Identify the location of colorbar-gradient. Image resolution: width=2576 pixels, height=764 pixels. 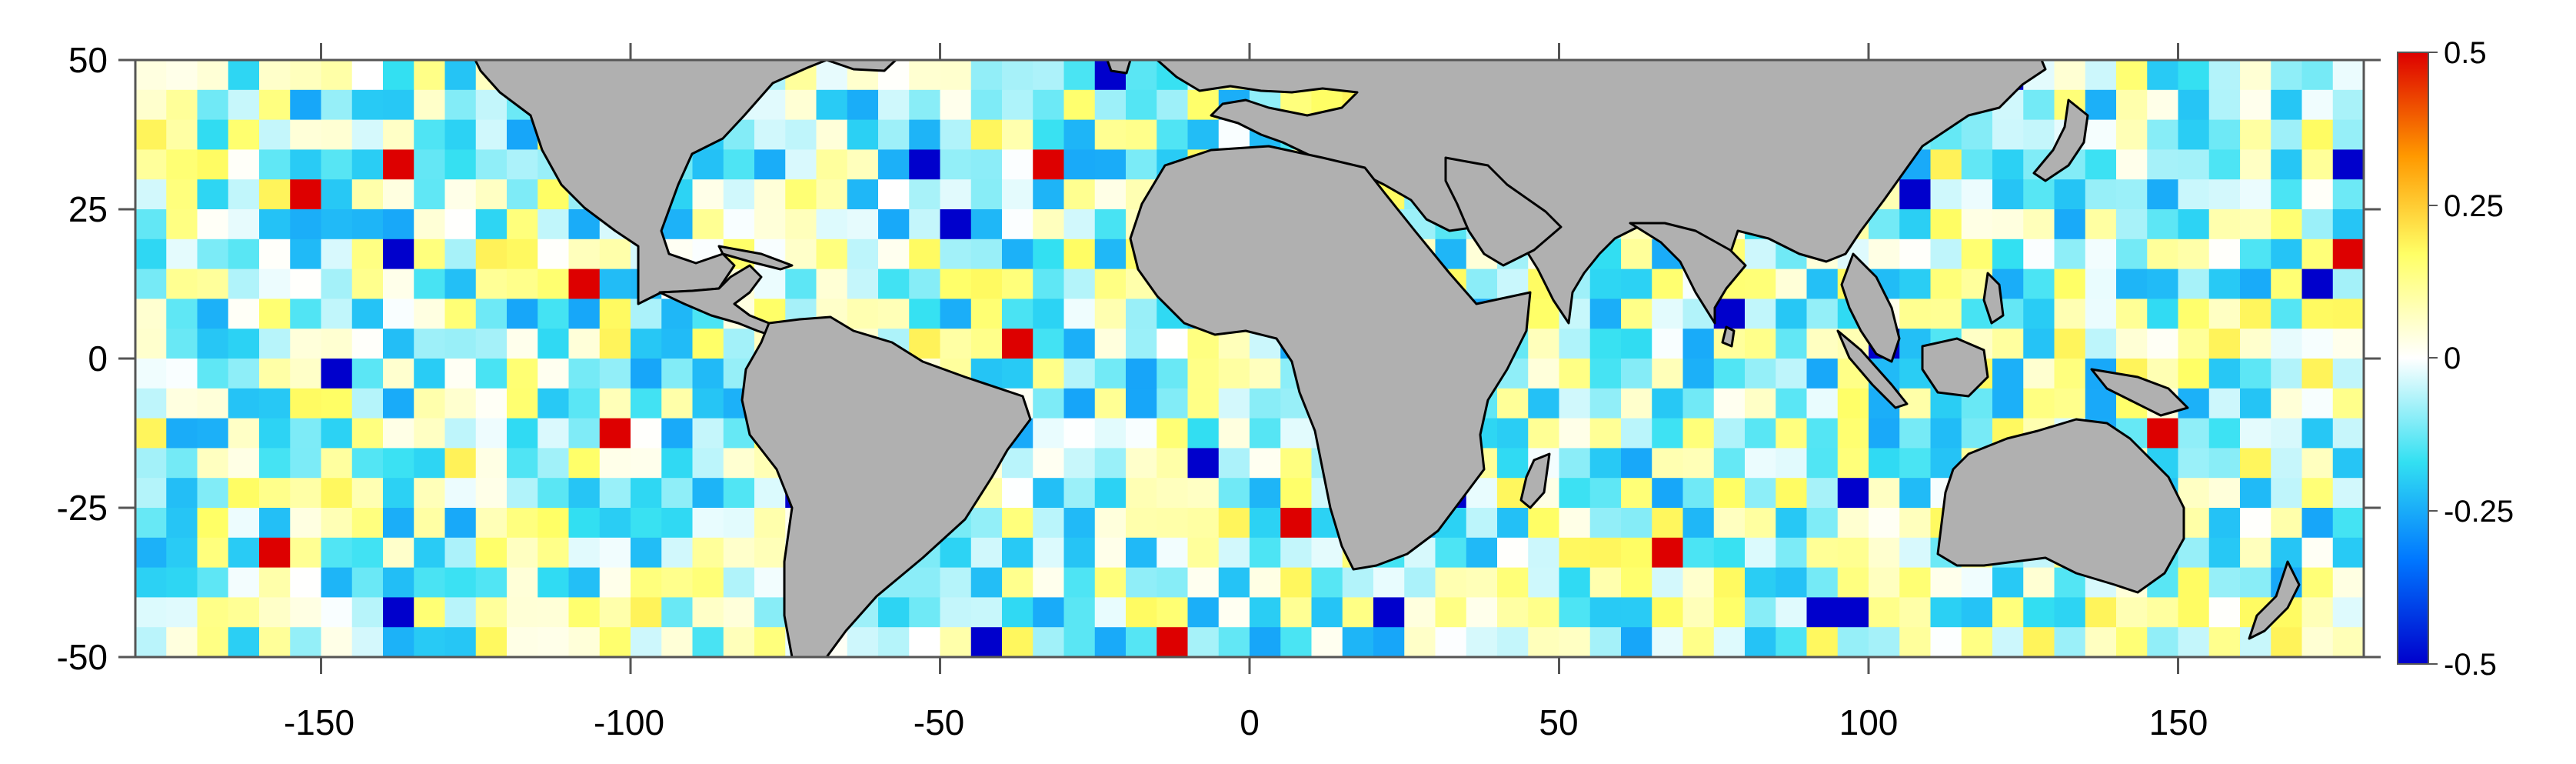
(2413, 358).